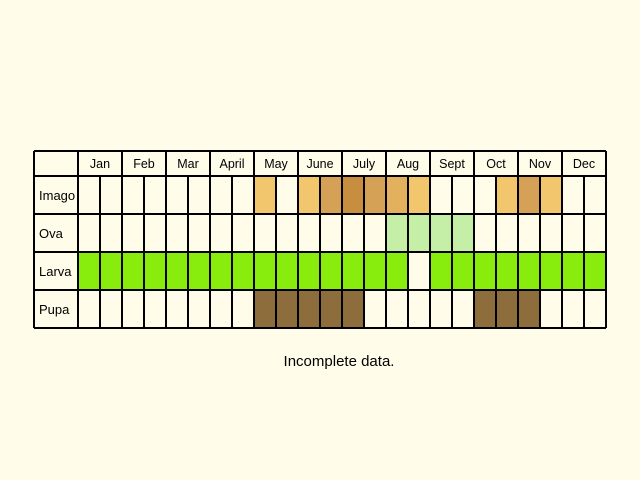 This screenshot has width=640, height=480. What do you see at coordinates (188, 164) in the screenshot?
I see `month-header: Mar` at bounding box center [188, 164].